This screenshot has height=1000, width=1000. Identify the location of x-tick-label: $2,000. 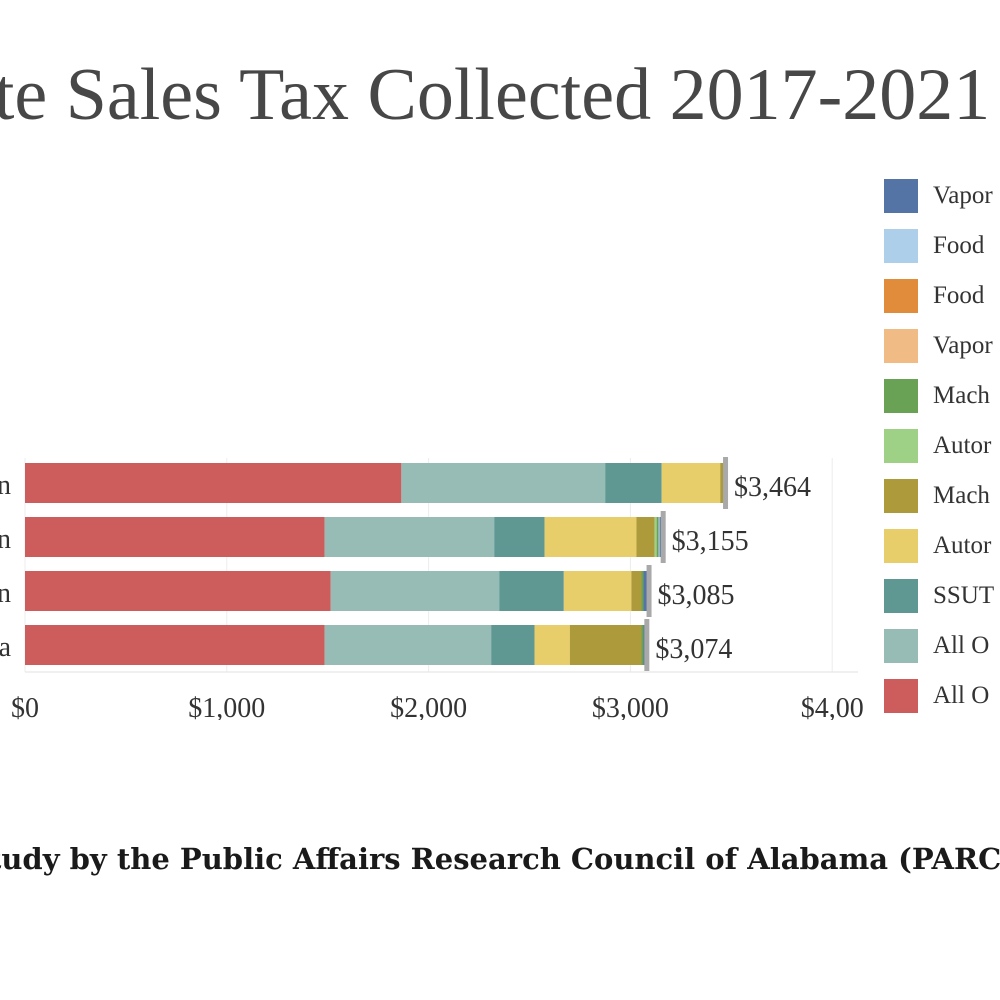
(428, 706).